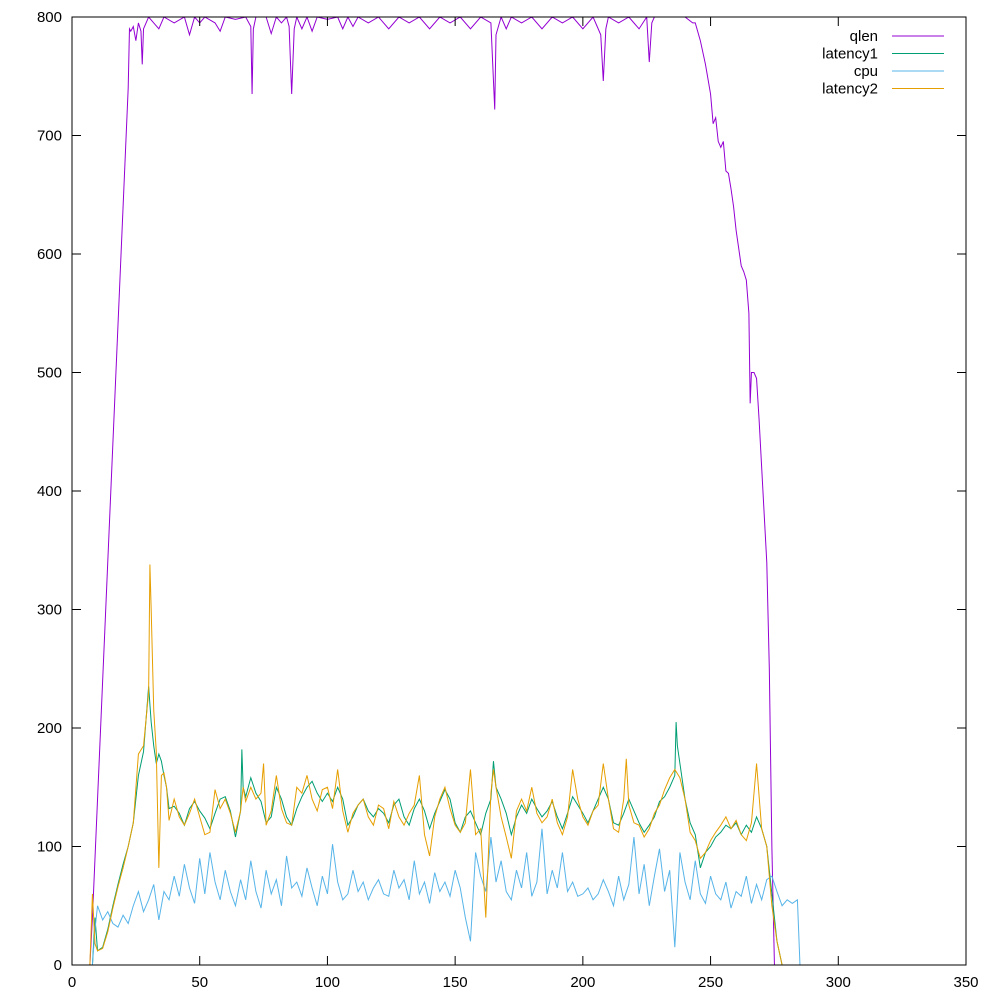 The height and width of the screenshot is (1000, 1000). I want to click on x-tick-label: 0, so click(72, 982).